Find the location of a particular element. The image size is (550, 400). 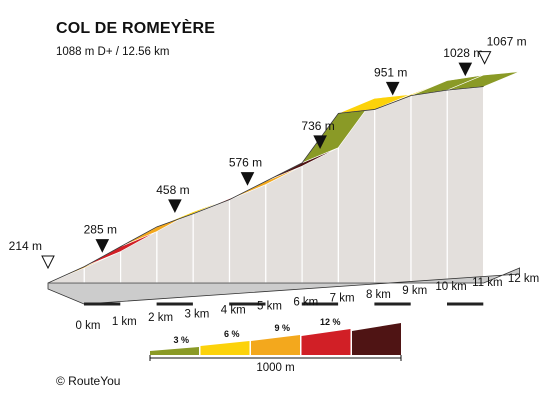

elevation-label-7: 1067 m is located at coordinates (507, 42).